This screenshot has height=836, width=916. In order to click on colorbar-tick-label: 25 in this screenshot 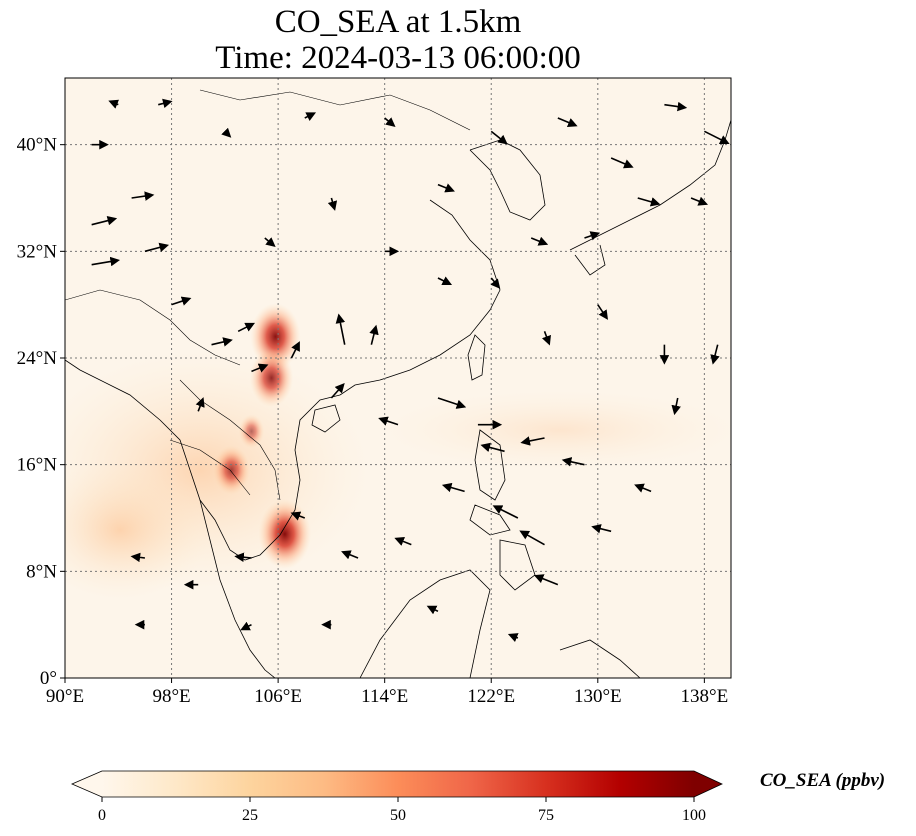, I will do `click(250, 815)`.